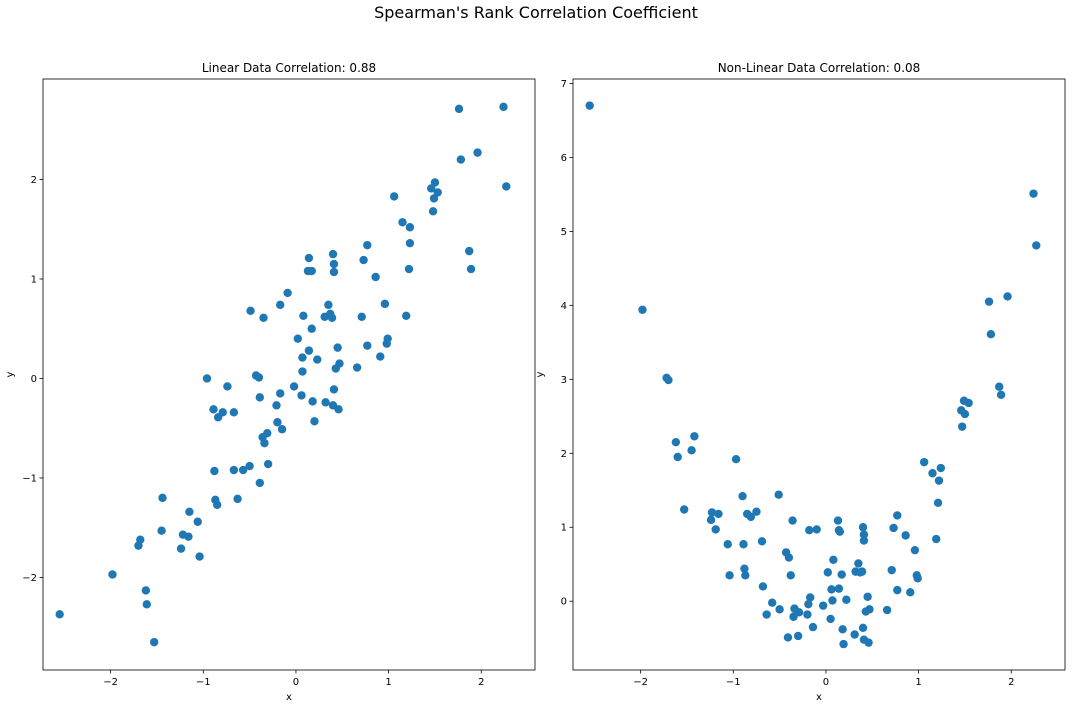 This screenshot has height=709, width=1072. What do you see at coordinates (564, 528) in the screenshot?
I see `nonlinear-y-tick-label: 1` at bounding box center [564, 528].